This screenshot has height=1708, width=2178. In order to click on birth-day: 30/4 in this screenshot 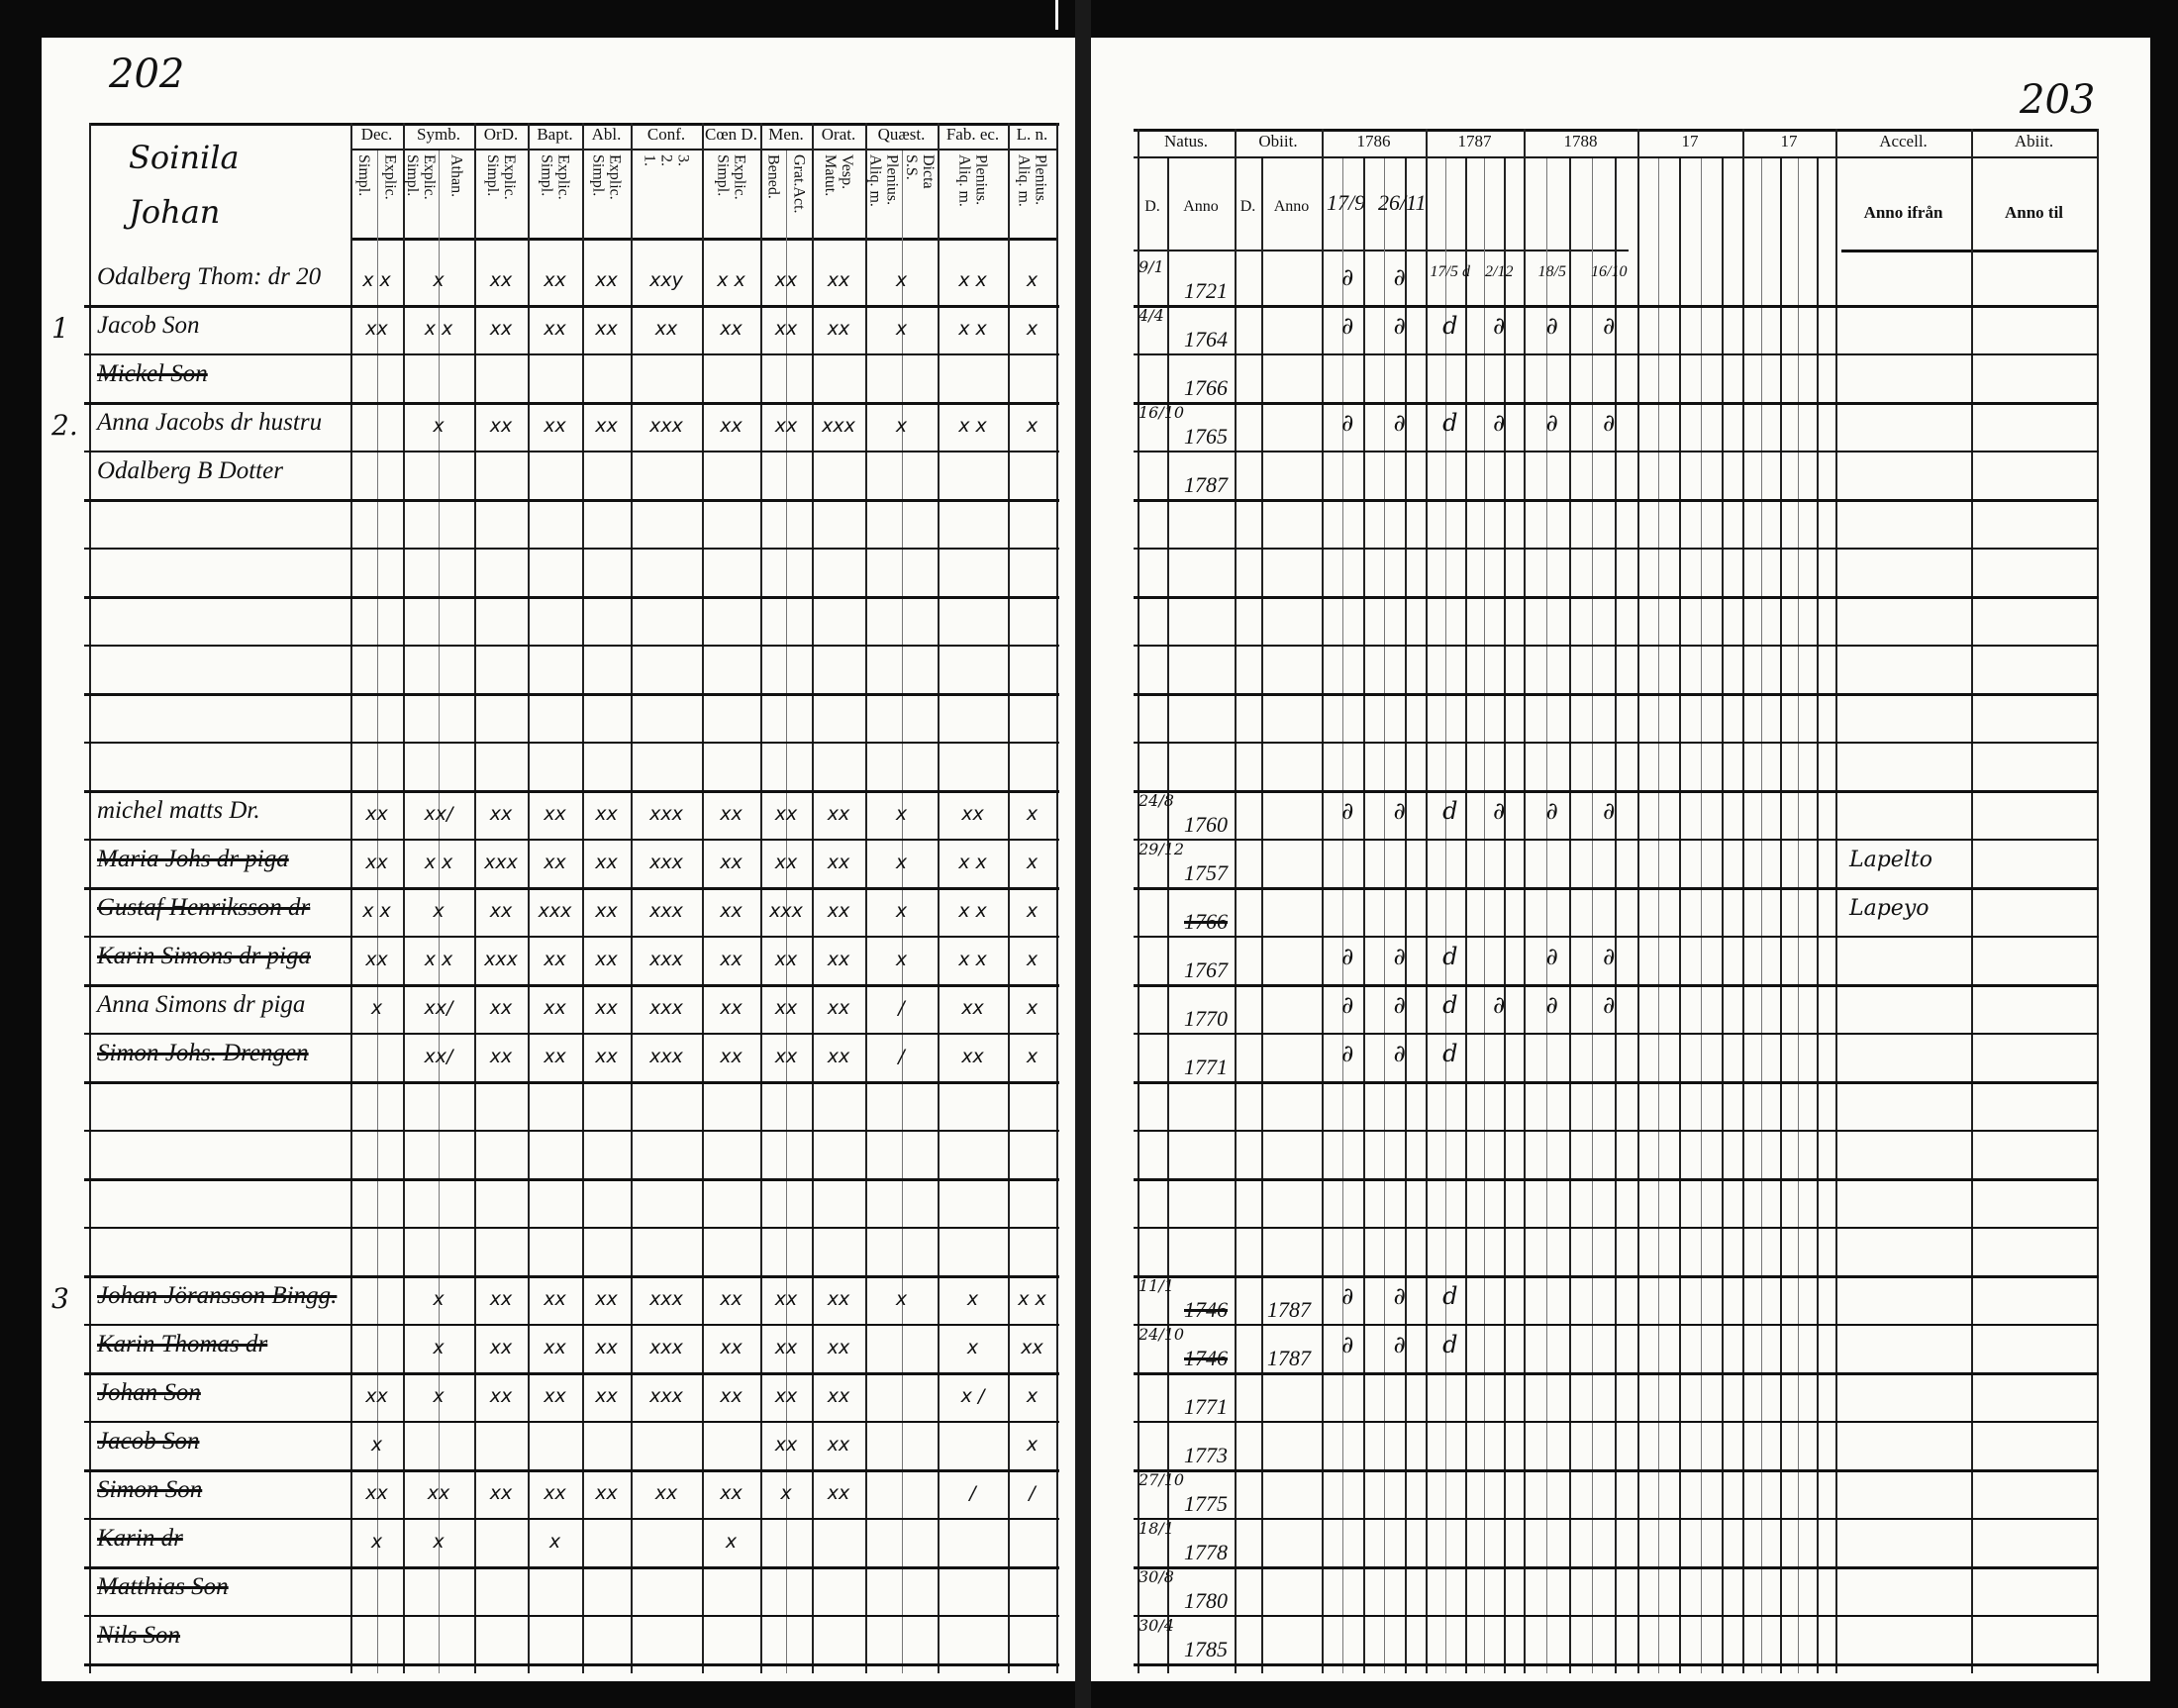, I will do `click(1156, 1626)`.